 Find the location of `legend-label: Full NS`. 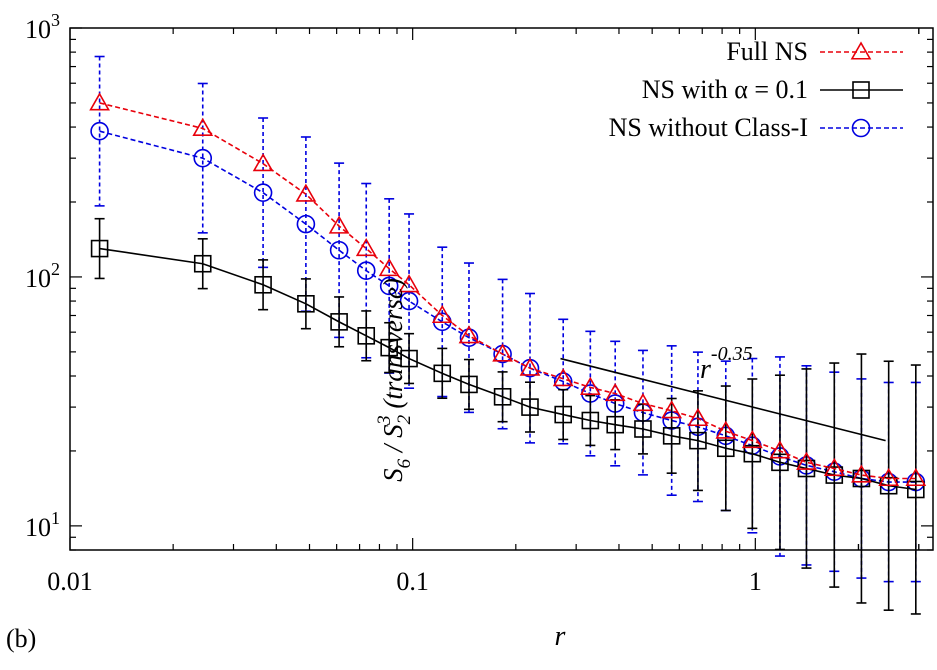

legend-label: Full NS is located at coordinates (767, 51).